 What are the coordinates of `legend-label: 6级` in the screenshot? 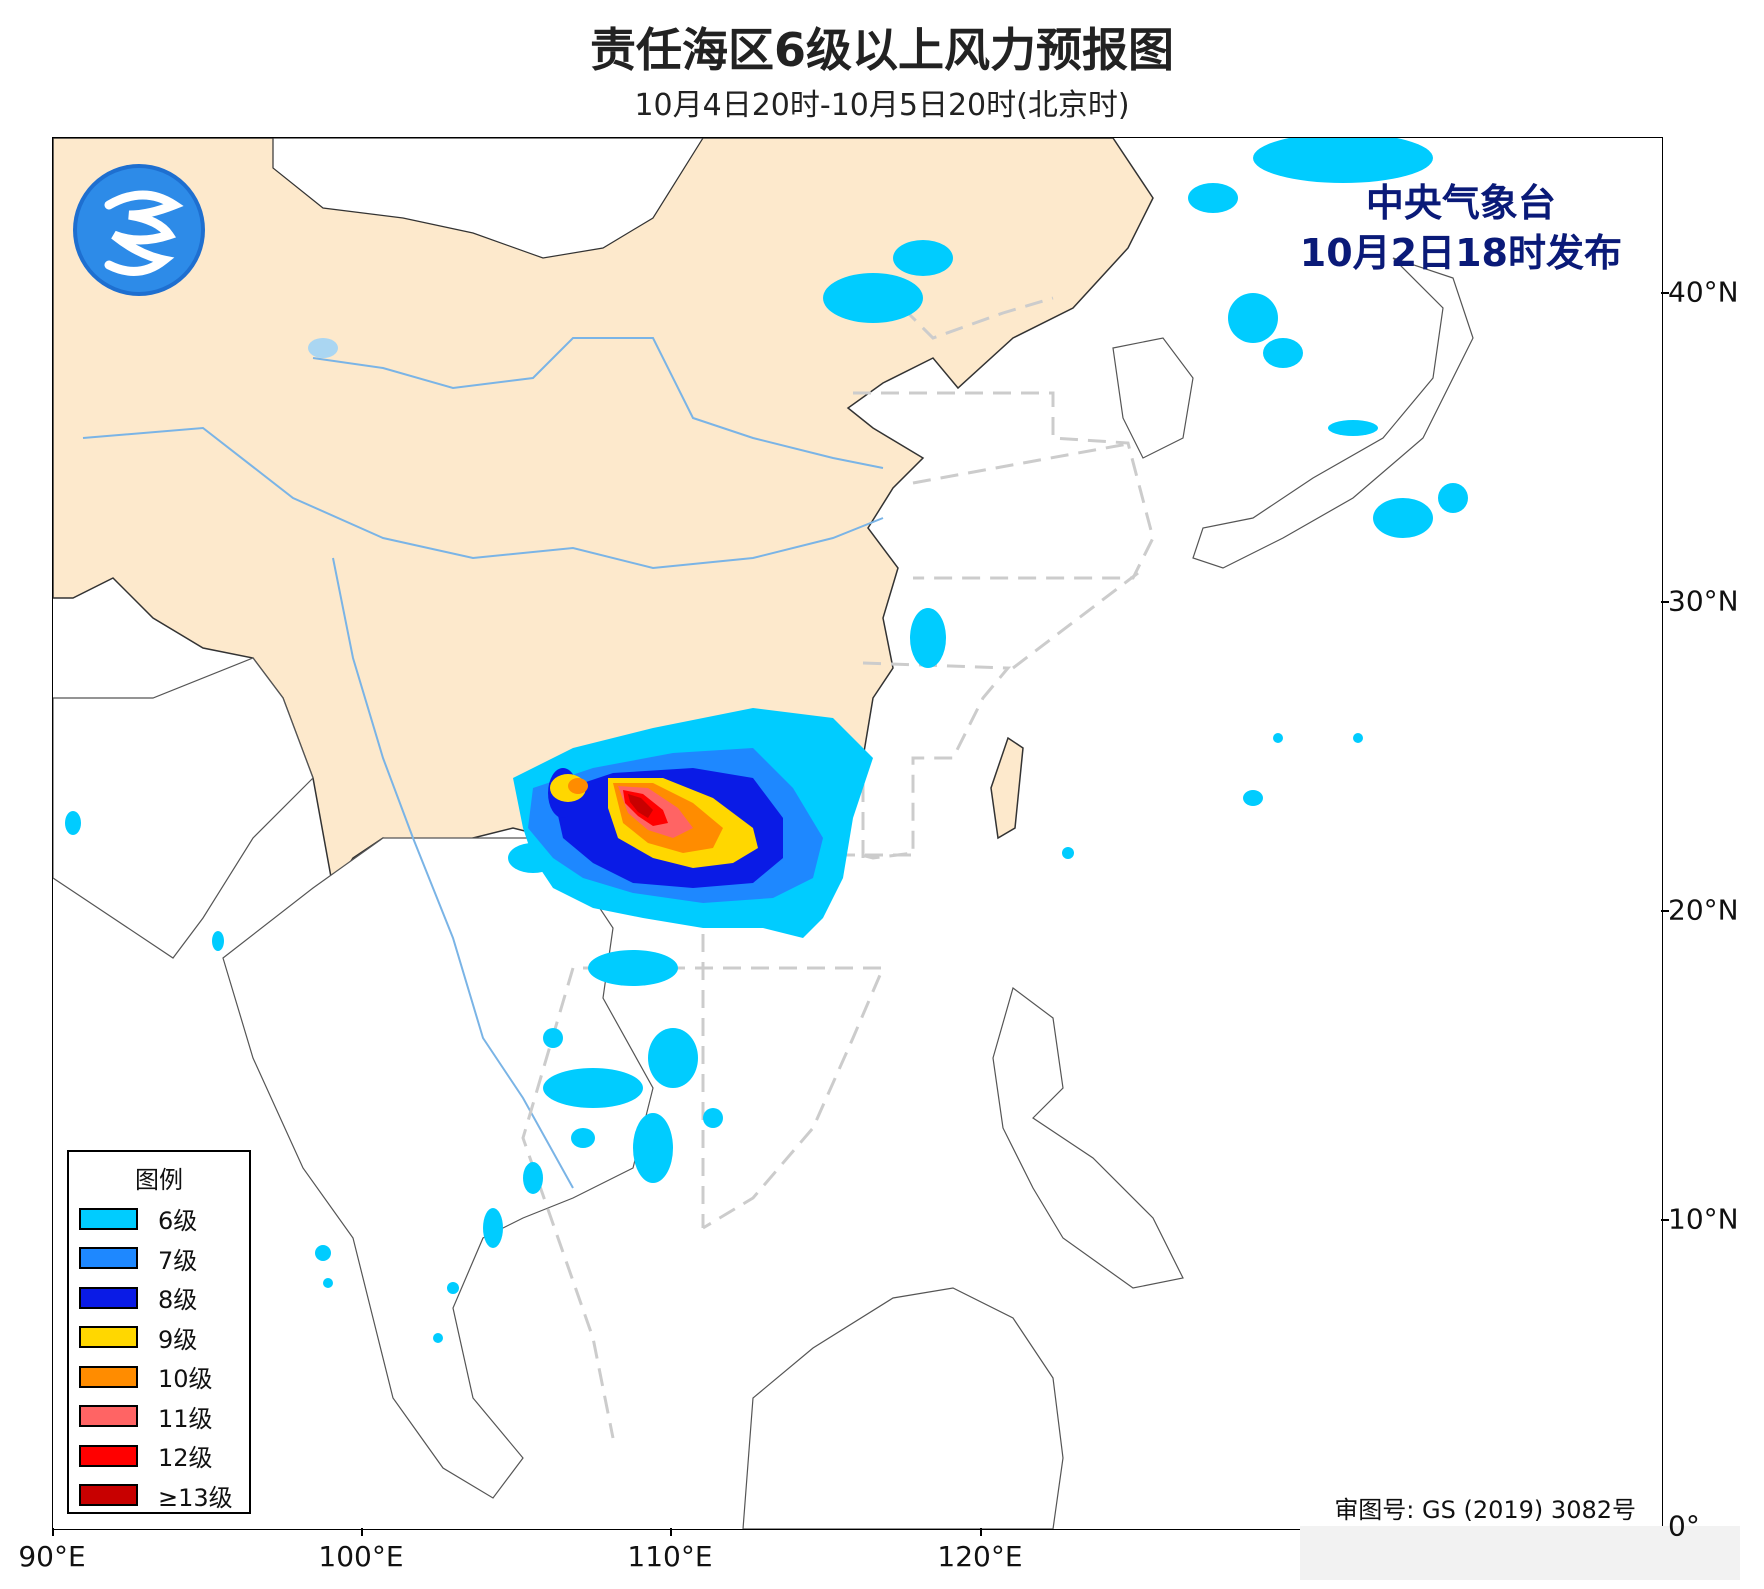 It's located at (178, 1221).